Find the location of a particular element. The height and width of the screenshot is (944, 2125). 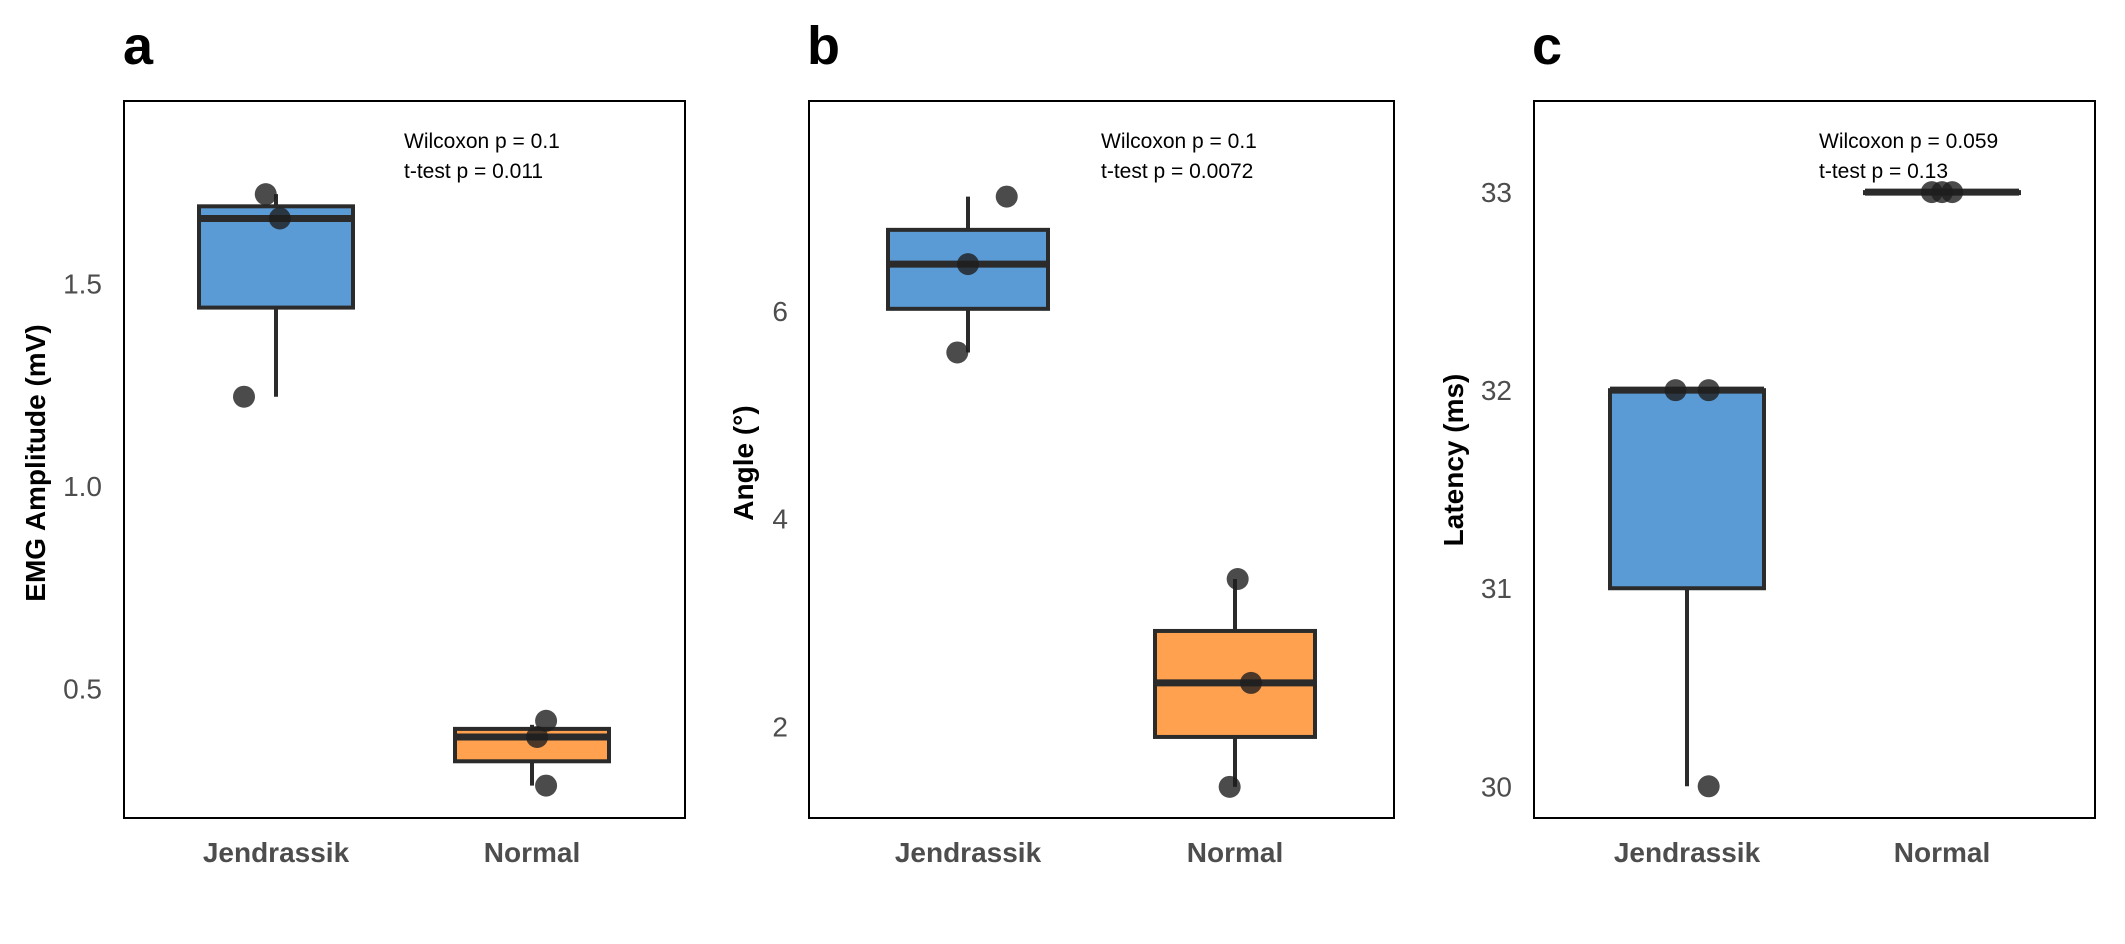

y-tick-label-c-0: 30 is located at coordinates (1496, 786).